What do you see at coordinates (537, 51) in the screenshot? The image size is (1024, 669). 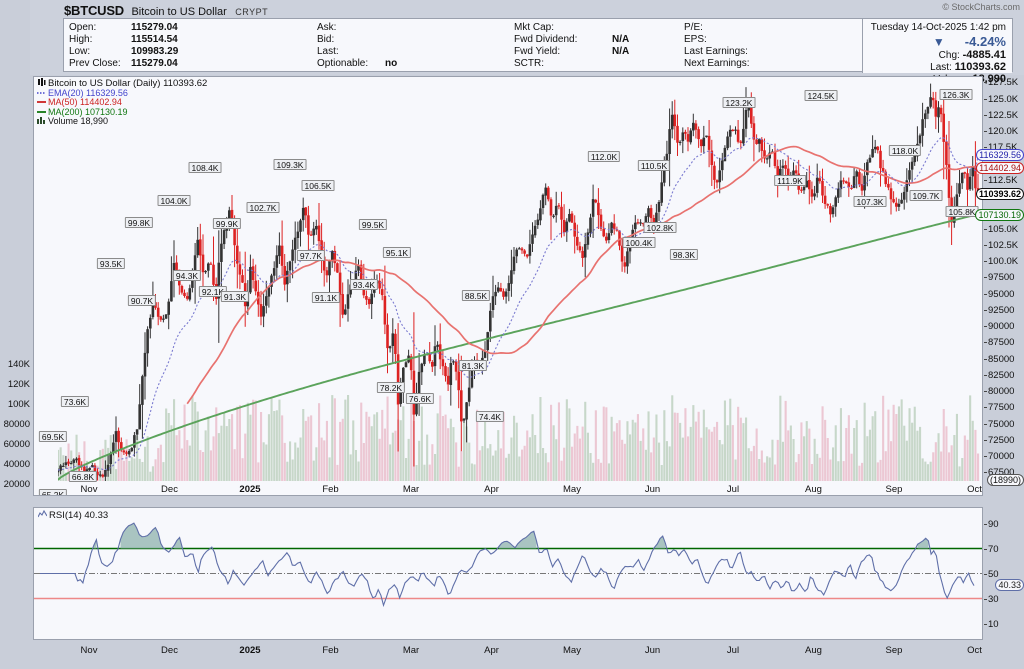 I see `fwd-yield-label: Fwd Yield:` at bounding box center [537, 51].